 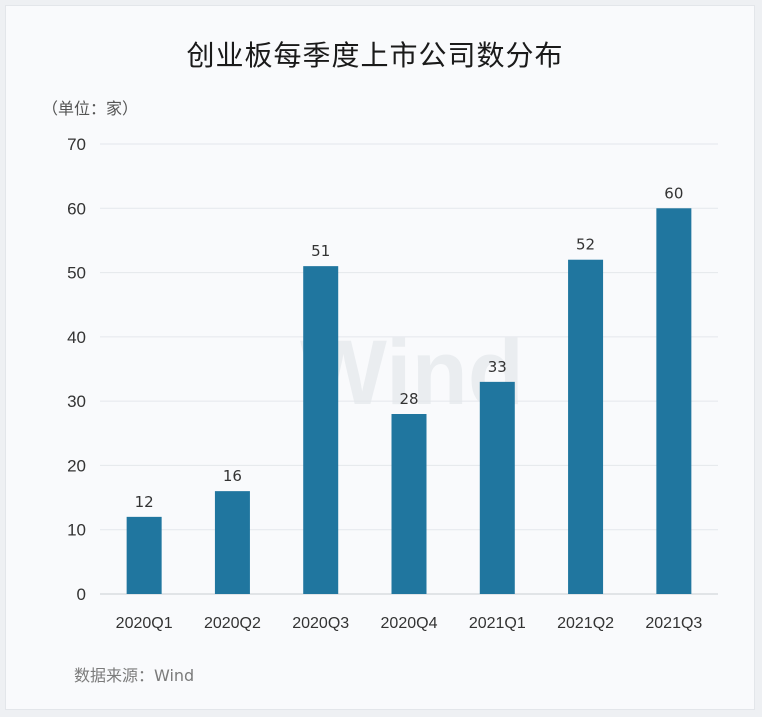 I want to click on x-tick-label: 2020Q4, so click(x=409, y=623).